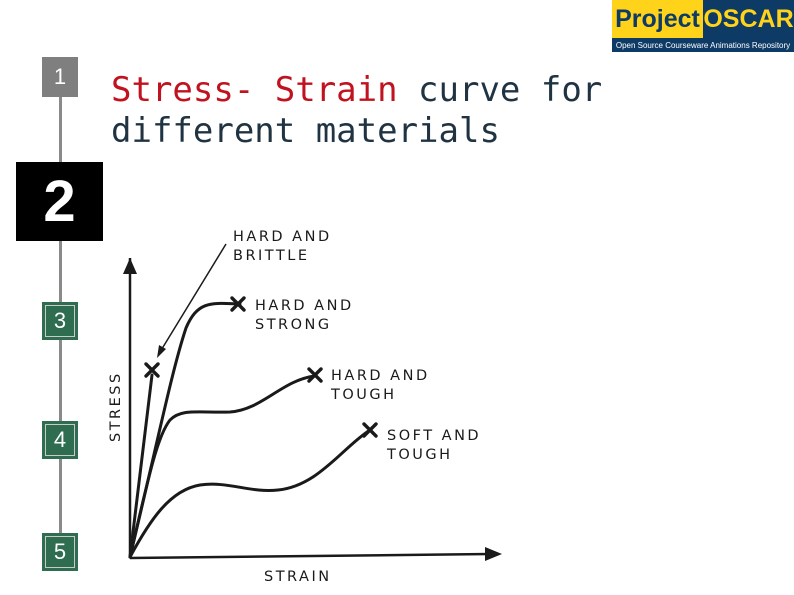  I want to click on curve-hard-tough, so click(222, 466).